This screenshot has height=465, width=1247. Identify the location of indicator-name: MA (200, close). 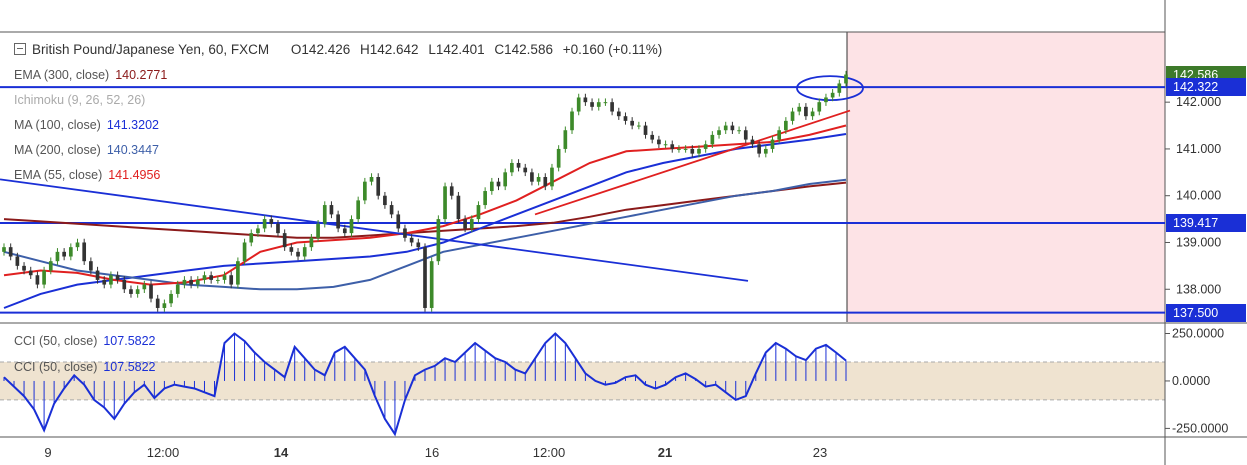
(57, 150).